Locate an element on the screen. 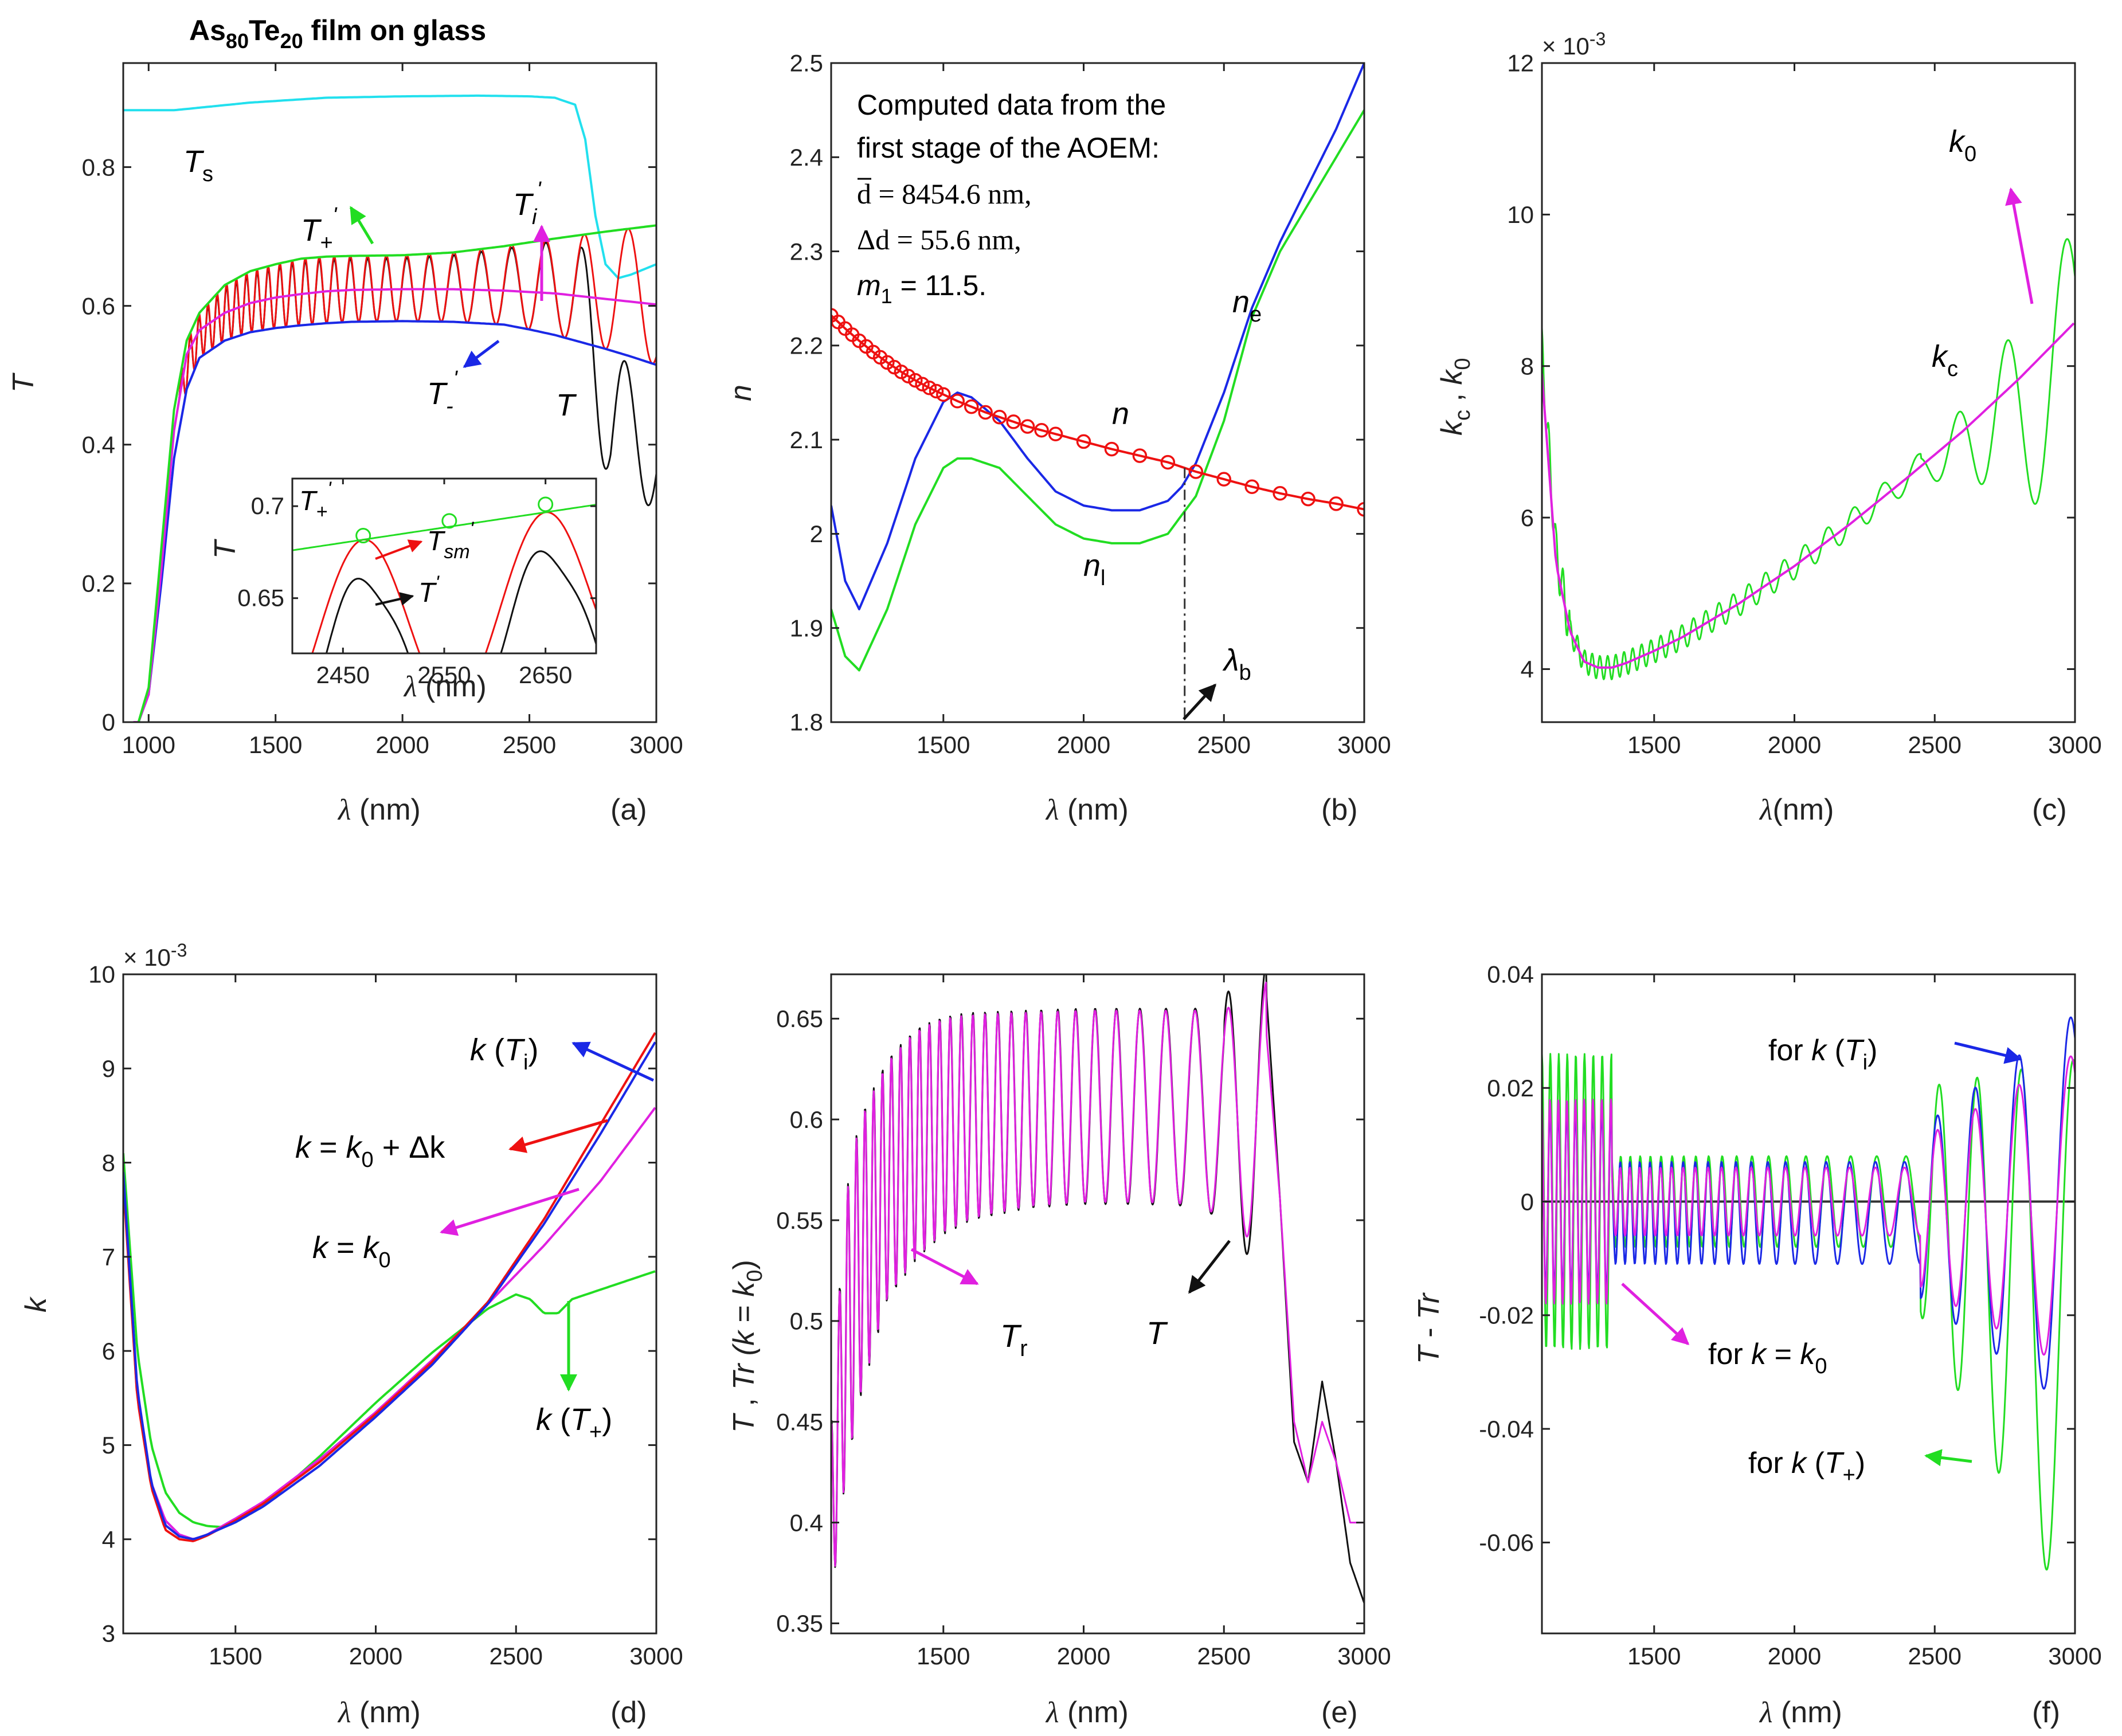  series-tminus-envelope is located at coordinates (396, 521).